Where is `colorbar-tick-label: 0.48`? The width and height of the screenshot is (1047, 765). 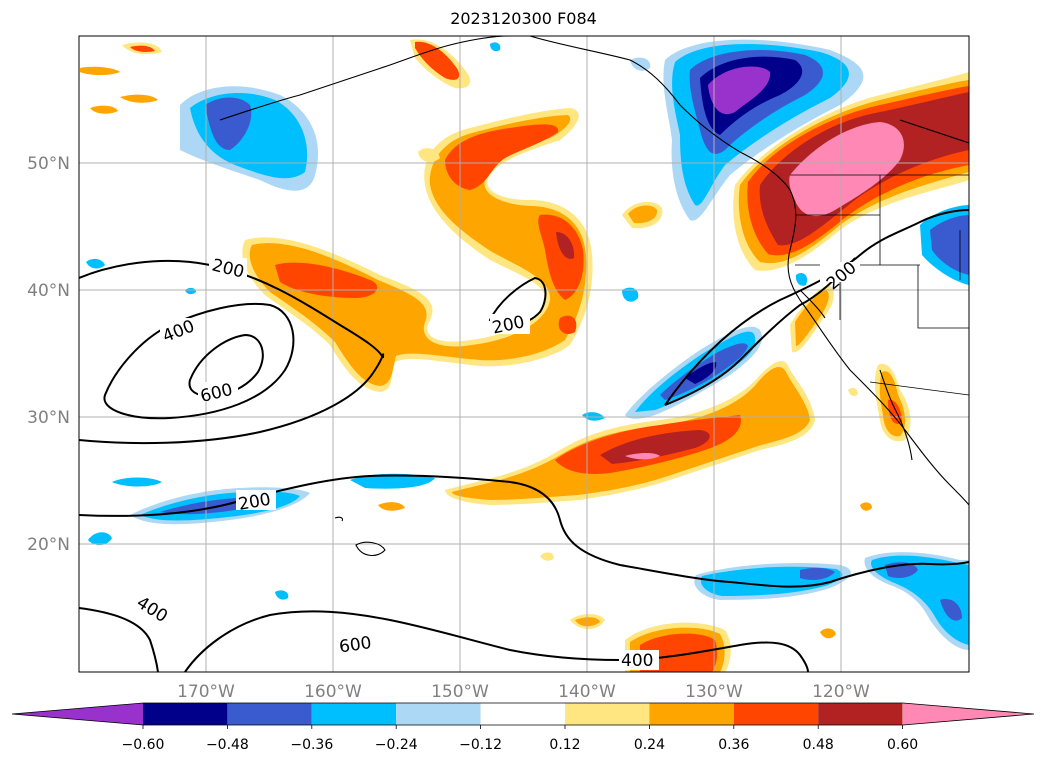
colorbar-tick-label: 0.48 is located at coordinates (818, 745).